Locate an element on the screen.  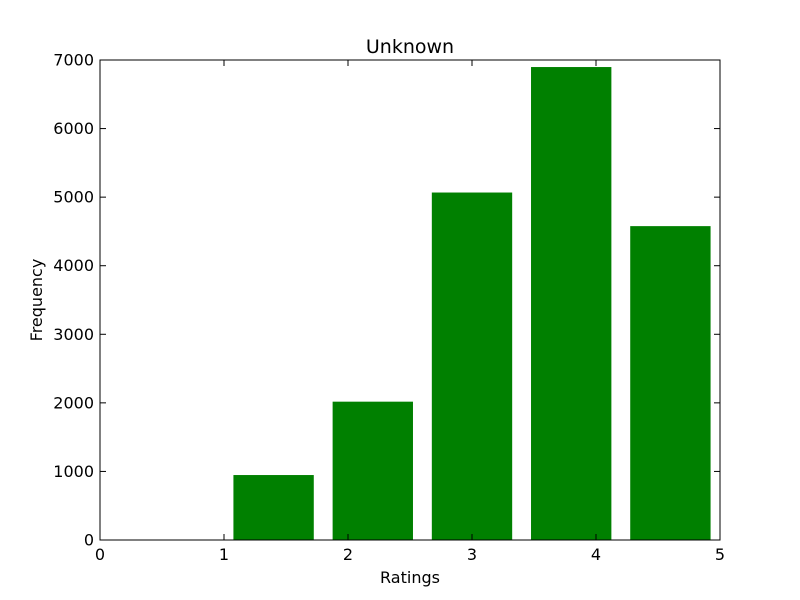
x-tick-label: 0 is located at coordinates (100, 554).